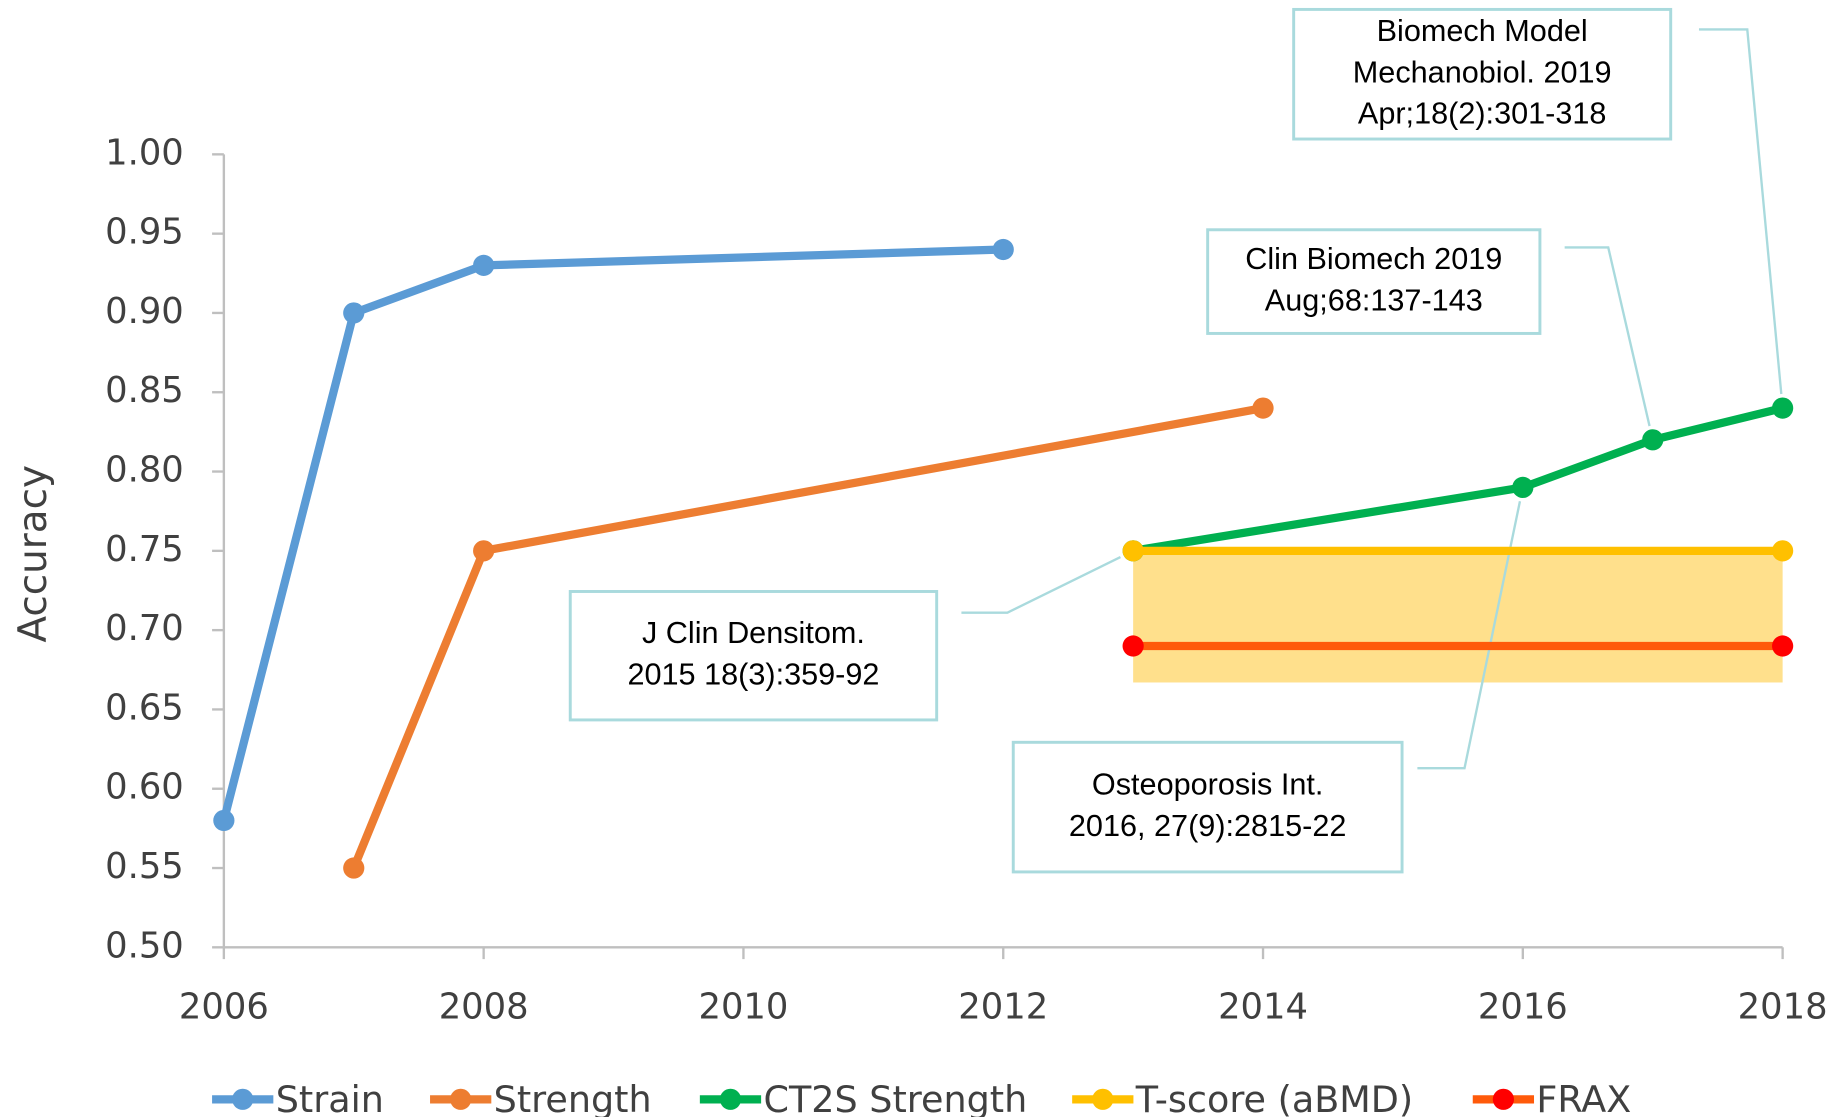  I want to click on annotation-text: Mechanobiol. 2019, so click(1482, 72).